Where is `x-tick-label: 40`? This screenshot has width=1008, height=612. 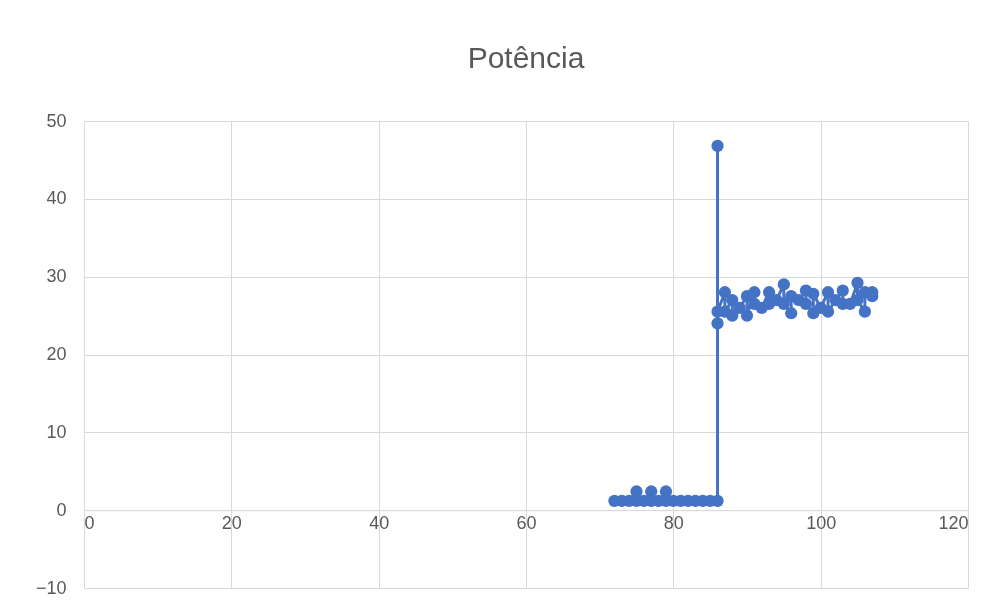 x-tick-label: 40 is located at coordinates (379, 522).